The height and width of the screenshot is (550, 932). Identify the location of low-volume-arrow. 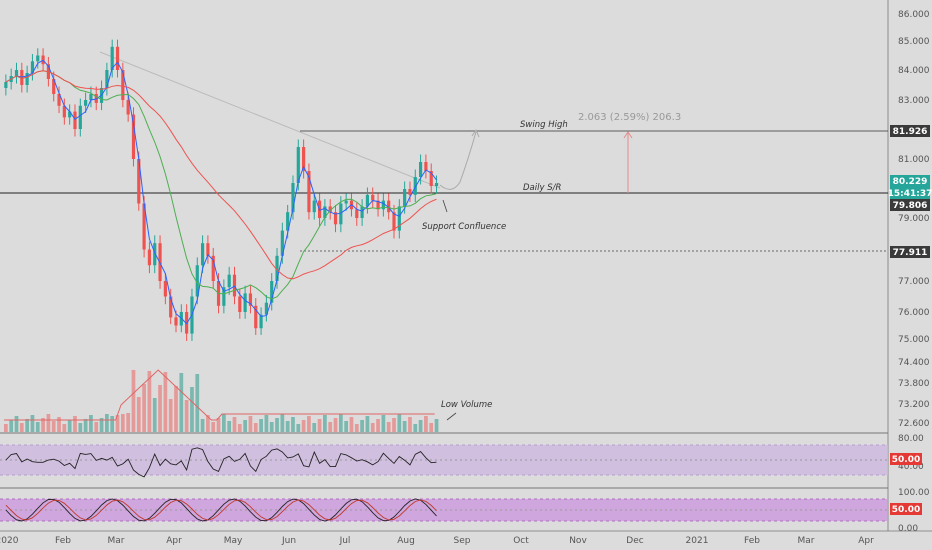
(451, 416).